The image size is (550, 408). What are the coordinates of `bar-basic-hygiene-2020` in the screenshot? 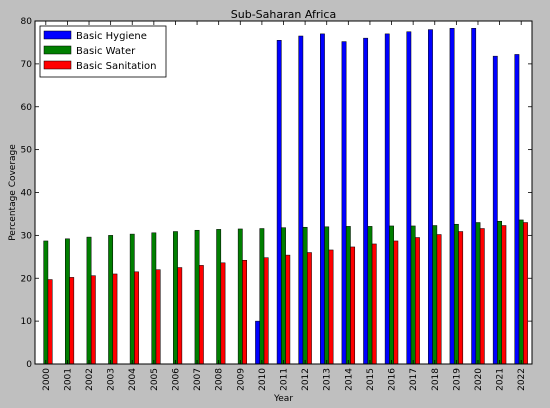 It's located at (474, 196).